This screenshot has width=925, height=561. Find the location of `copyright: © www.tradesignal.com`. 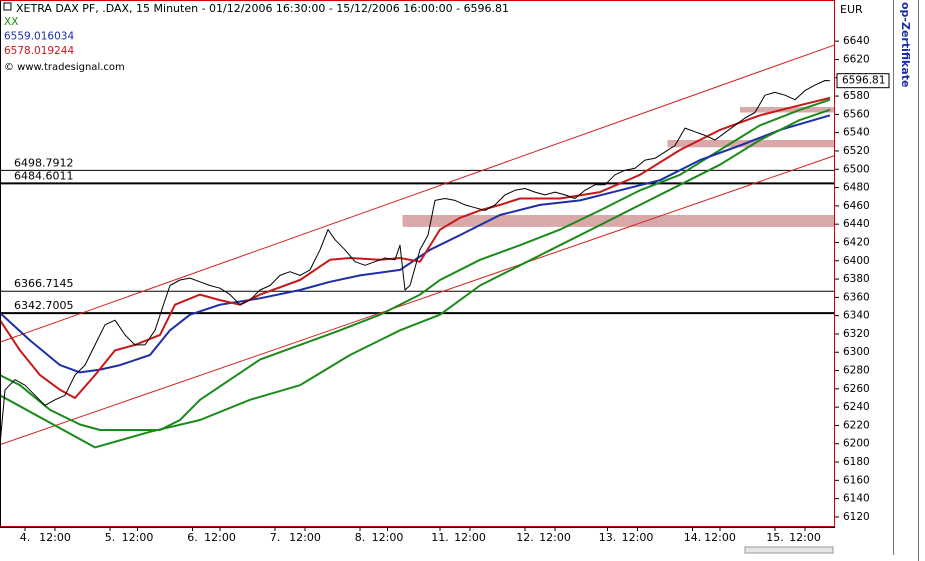

copyright: © www.tradesignal.com is located at coordinates (64, 67).